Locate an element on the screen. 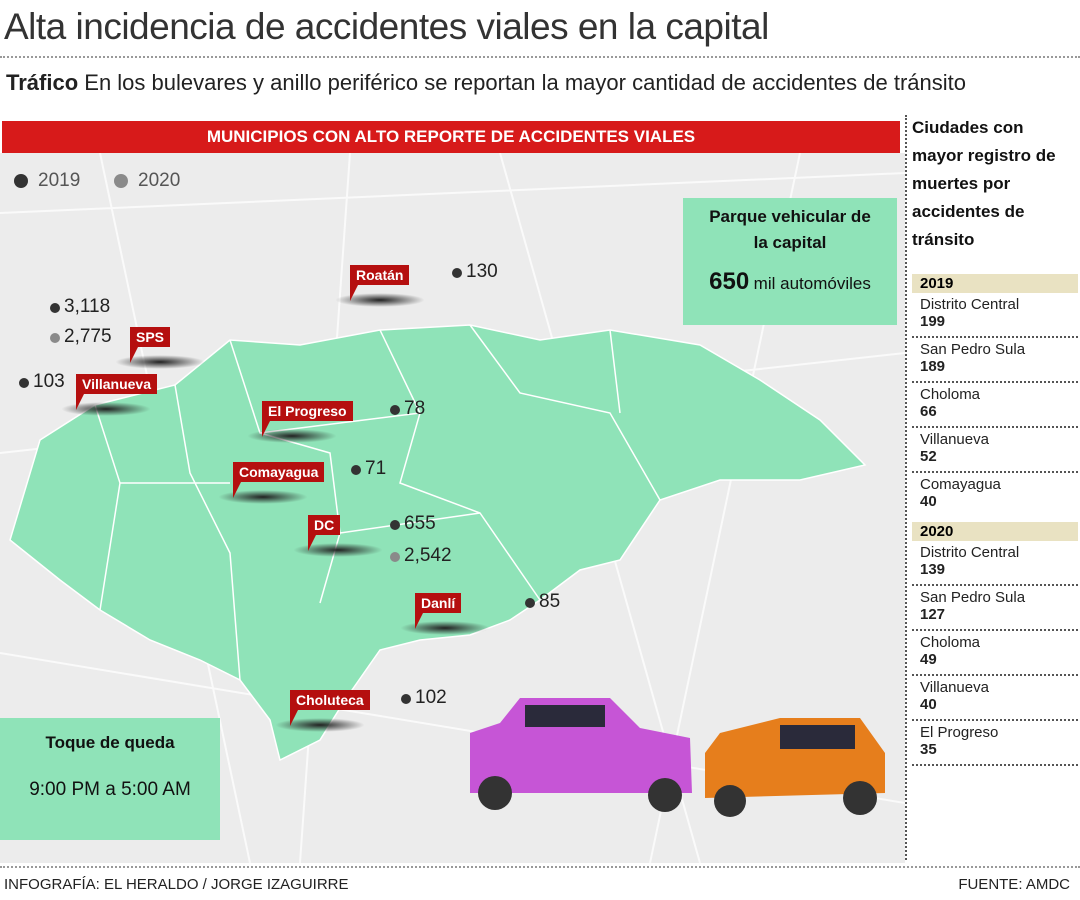 The image size is (1080, 900). city-row: Villanueva 40 is located at coordinates (995, 698).